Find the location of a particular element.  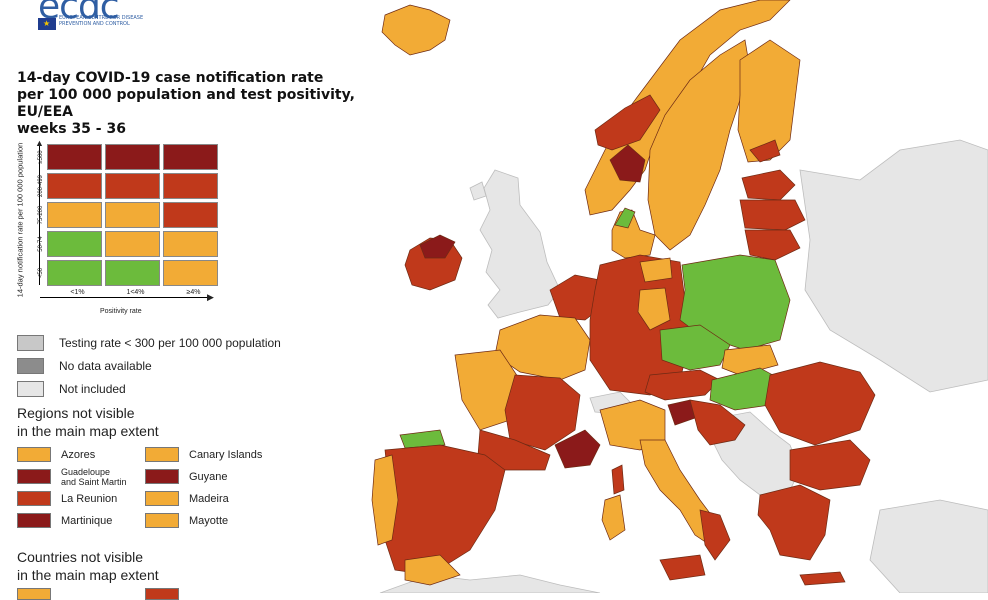

region-portugal is located at coordinates (385, 500).